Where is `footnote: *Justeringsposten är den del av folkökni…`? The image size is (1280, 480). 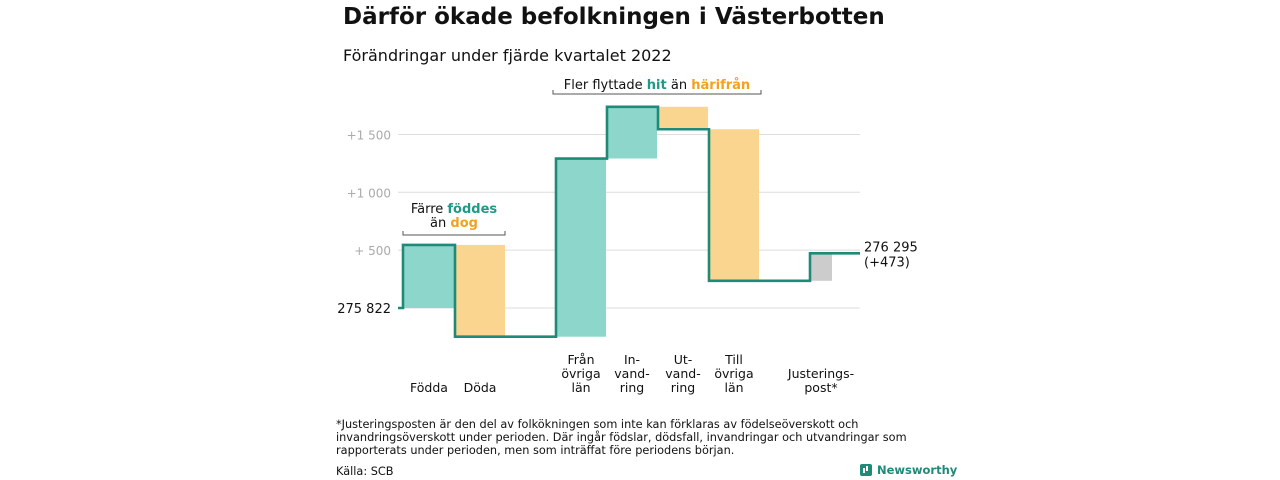
footnote: *Justeringsposten är den del av folkökni… is located at coordinates (621, 437).